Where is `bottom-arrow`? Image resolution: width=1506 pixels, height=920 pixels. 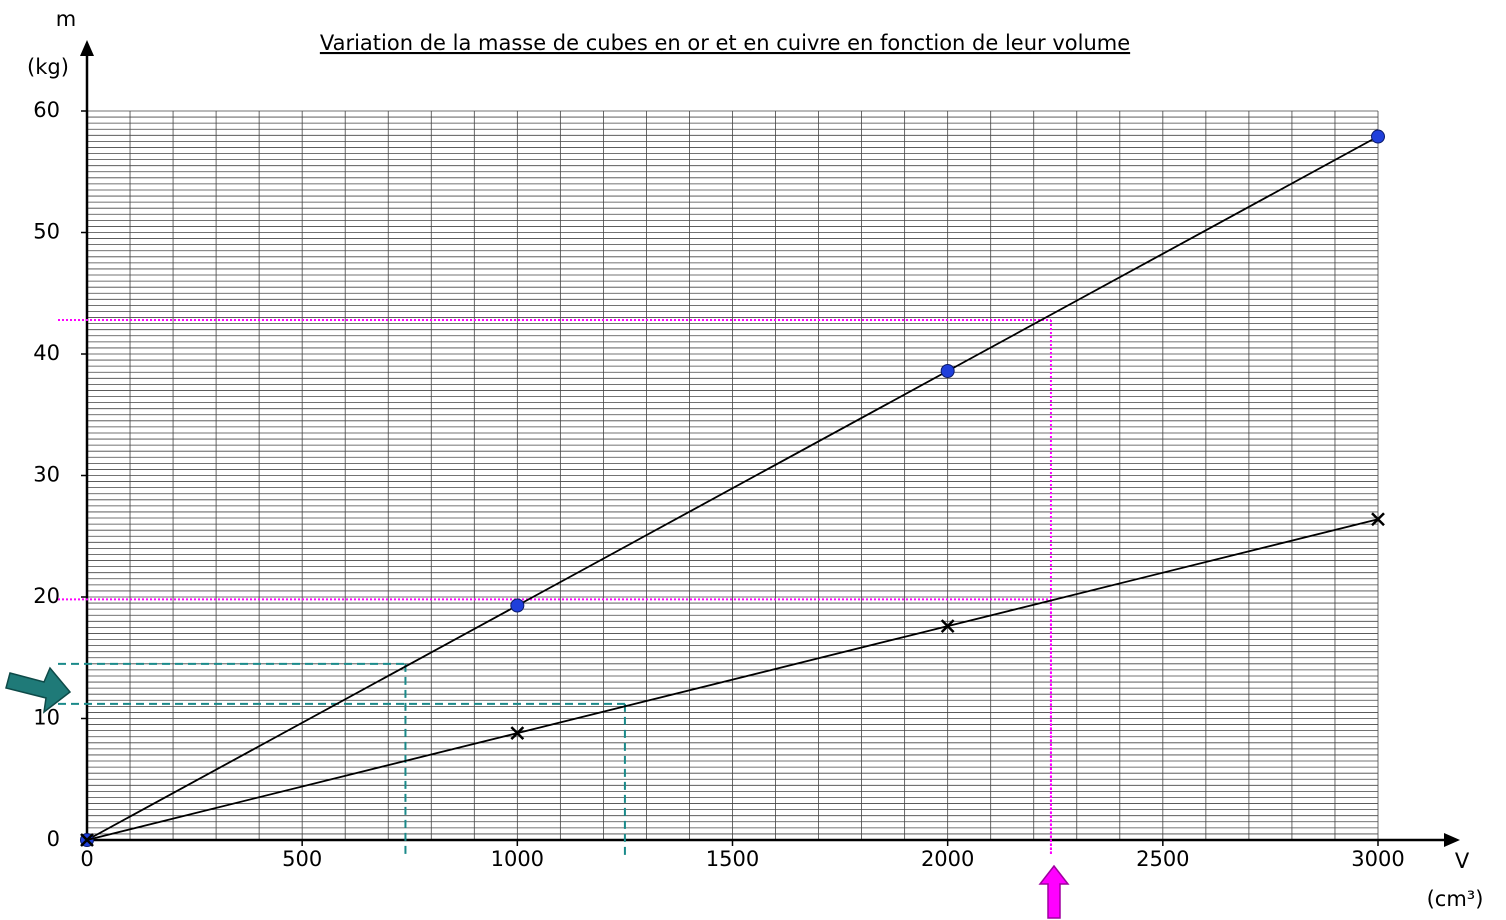 bottom-arrow is located at coordinates (1054, 891).